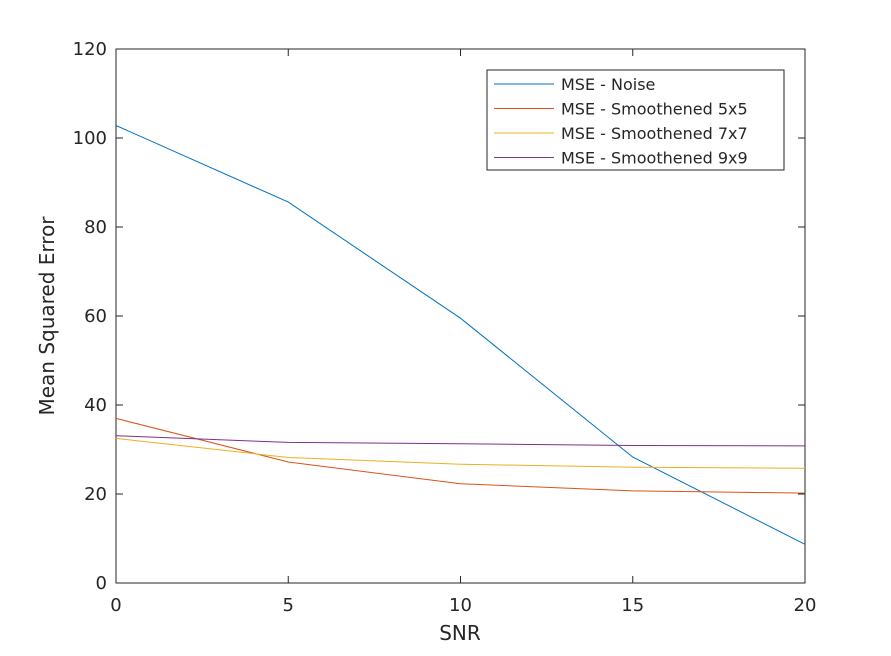 The width and height of the screenshot is (891, 656). I want to click on y-tick-label: 40, so click(95, 405).